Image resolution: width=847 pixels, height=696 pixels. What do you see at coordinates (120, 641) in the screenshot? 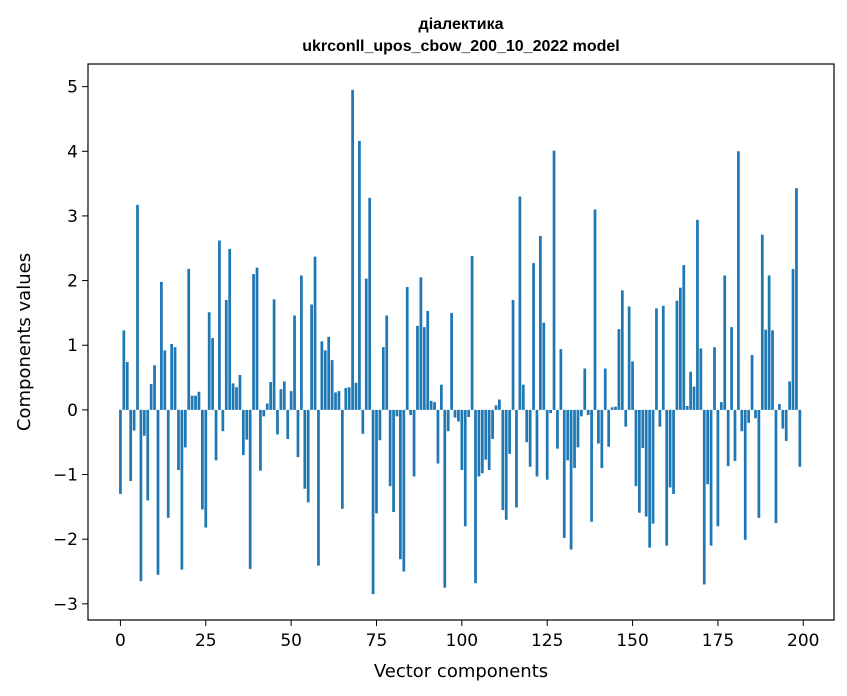
I see `x-tick-label: 0` at bounding box center [120, 641].